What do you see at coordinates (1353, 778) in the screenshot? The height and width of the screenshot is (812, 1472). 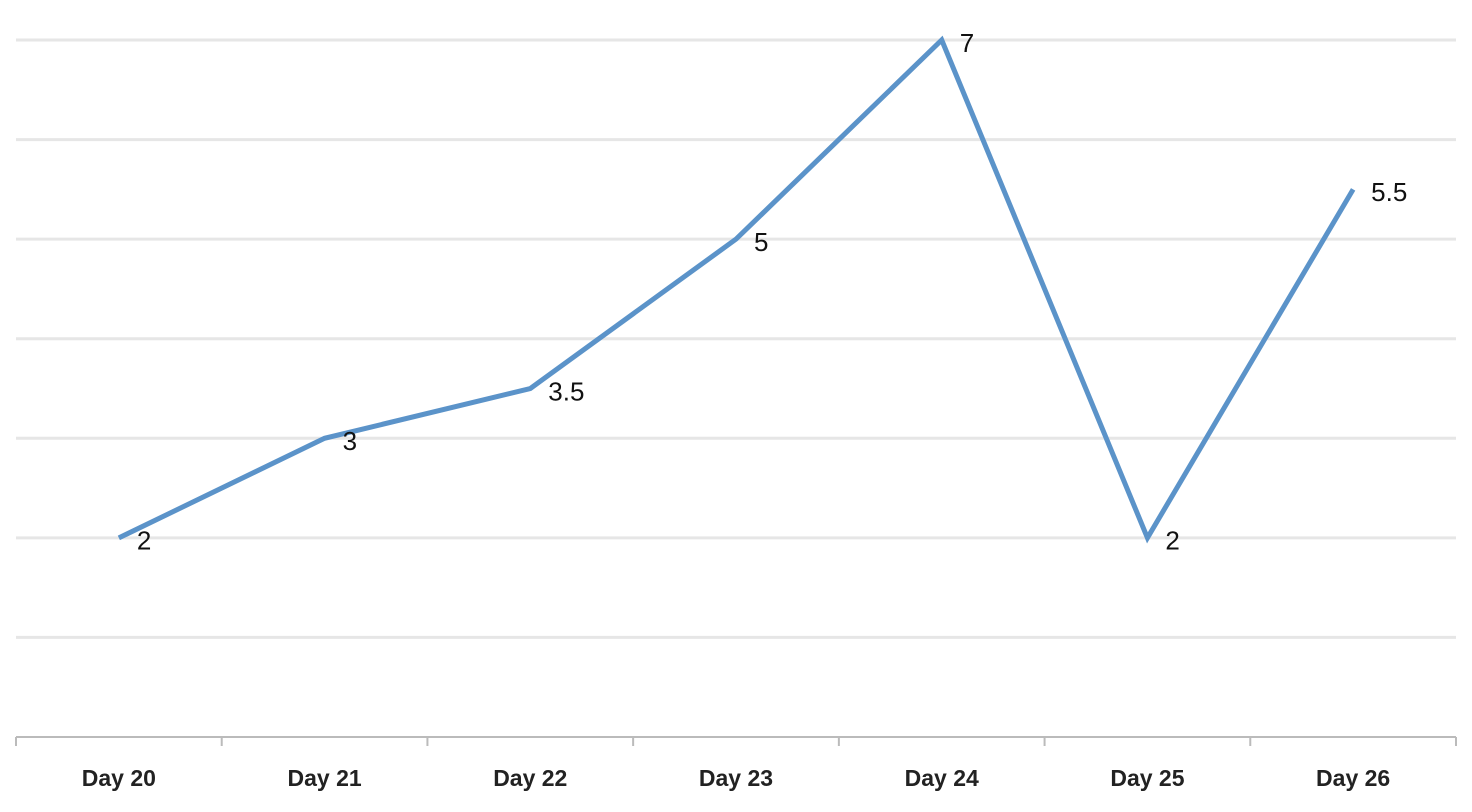 I see `x-tick-label: Day 26` at bounding box center [1353, 778].